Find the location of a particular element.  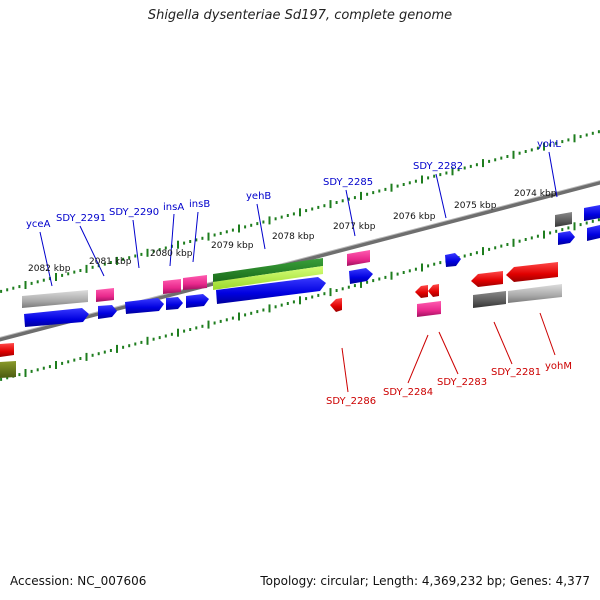

gene-label: SDY_2284 is located at coordinates (408, 392).